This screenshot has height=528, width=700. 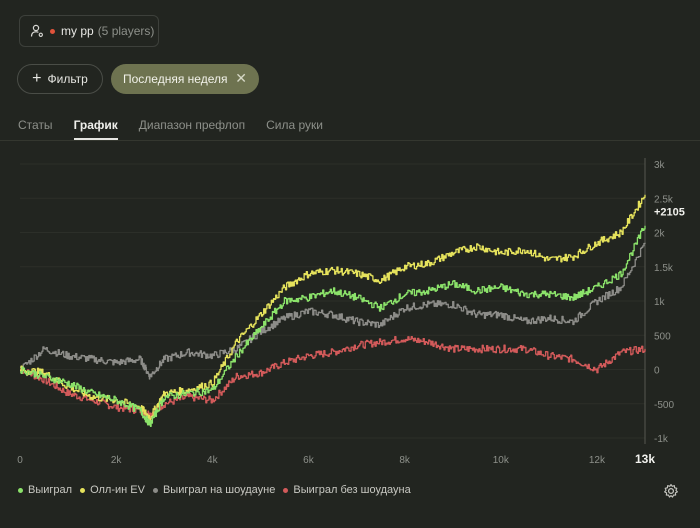 What do you see at coordinates (213, 460) in the screenshot?
I see `x-tick-label: 4k` at bounding box center [213, 460].